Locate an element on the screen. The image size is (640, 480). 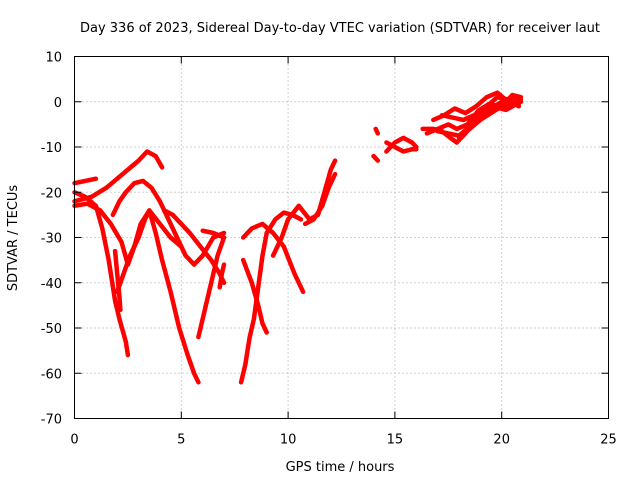
y-tick-label: -20 is located at coordinates (51, 193).